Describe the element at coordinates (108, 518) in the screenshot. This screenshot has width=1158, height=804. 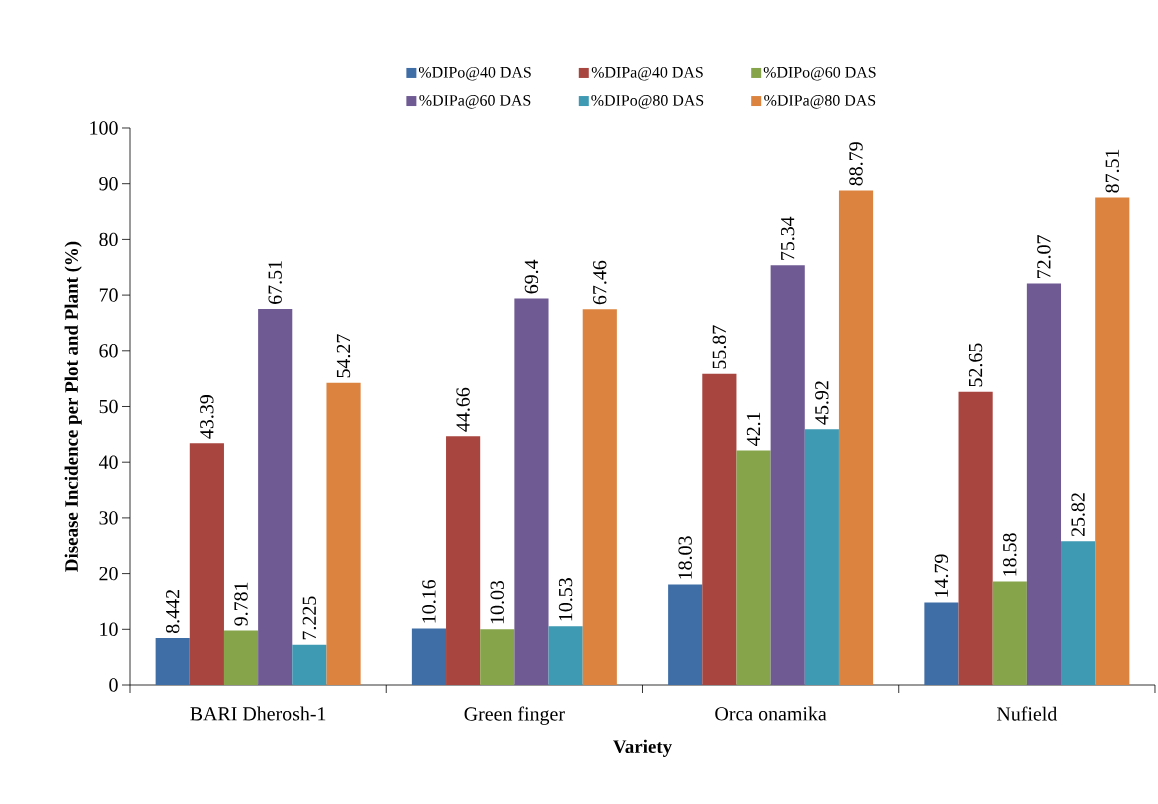
I see `y-tick-label: 30` at that location.